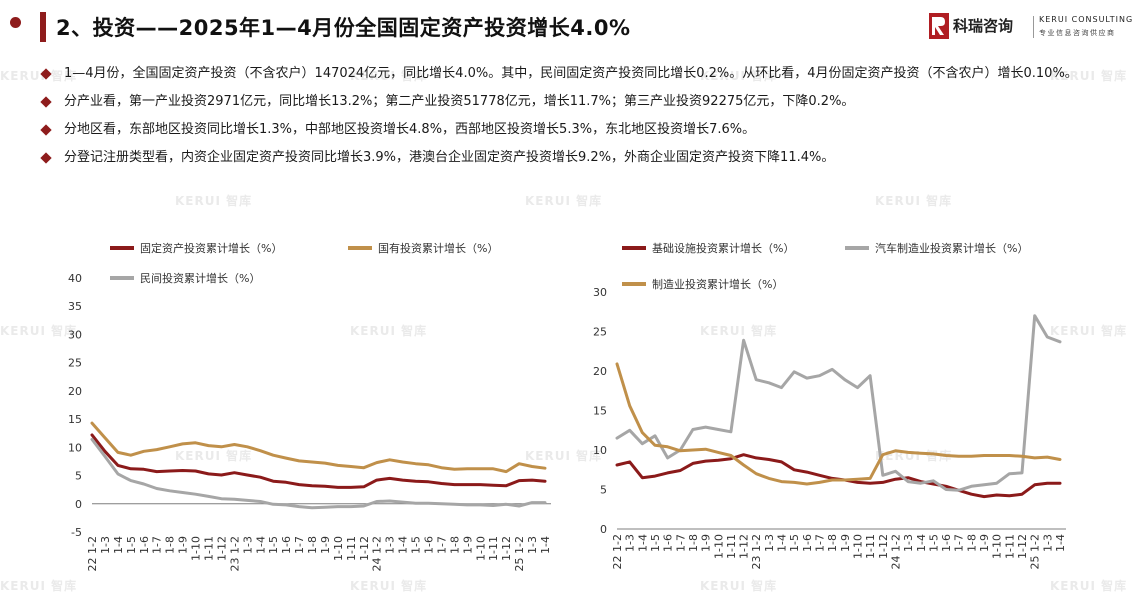  I want to click on y-tick-label: 0, so click(603, 529).